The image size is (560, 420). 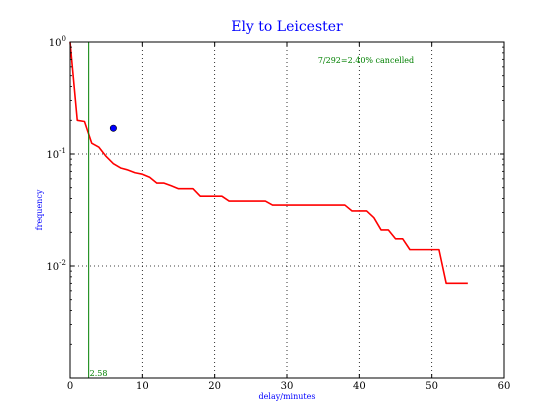 What do you see at coordinates (359, 386) in the screenshot?
I see `x-tick-label: 40` at bounding box center [359, 386].